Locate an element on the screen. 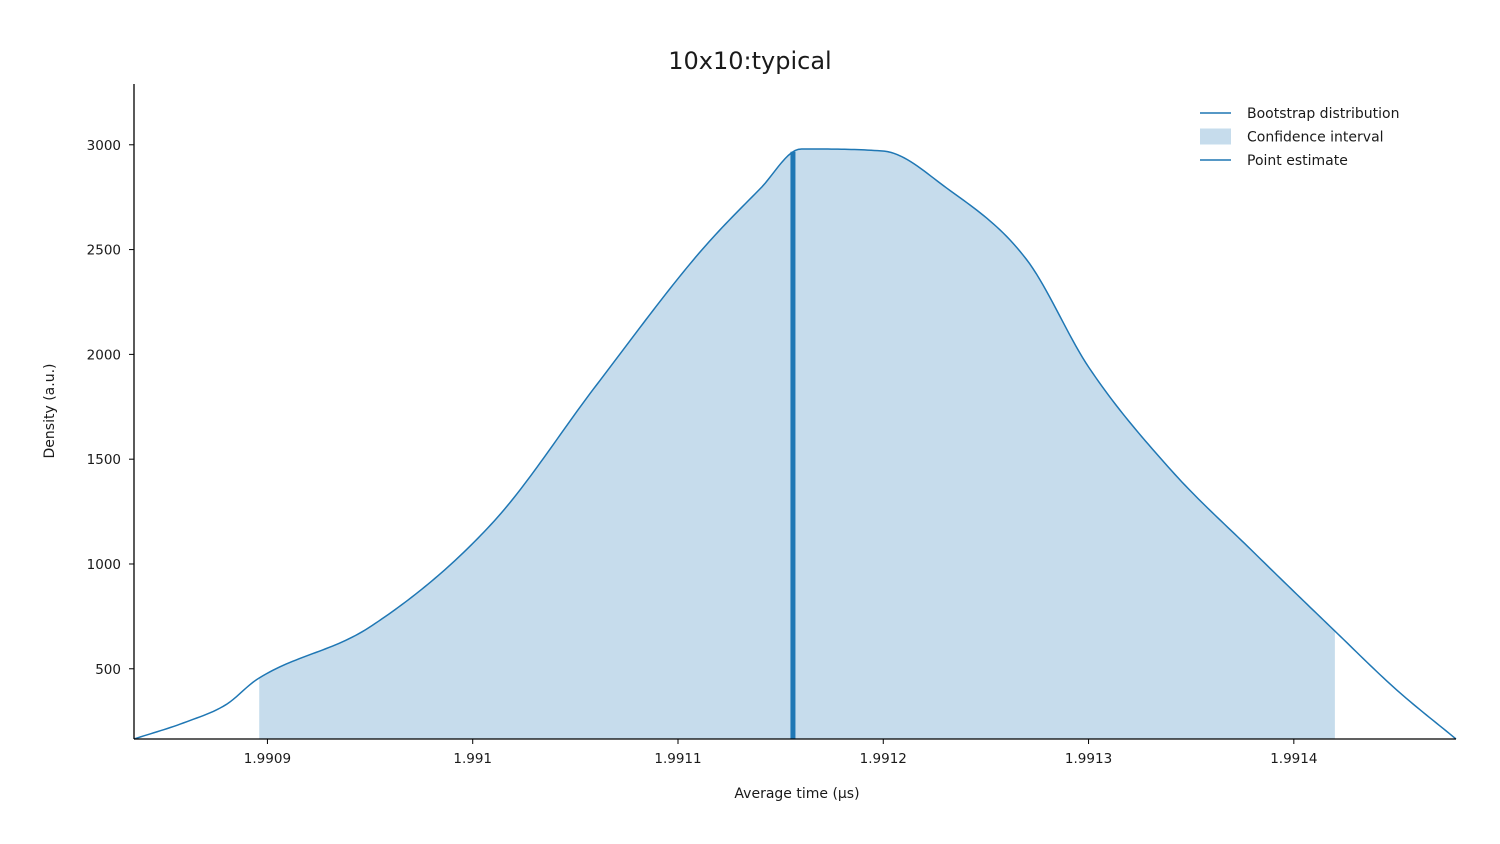 This screenshot has height=844, width=1500. x-tick-label: 1.9909 is located at coordinates (267, 759).